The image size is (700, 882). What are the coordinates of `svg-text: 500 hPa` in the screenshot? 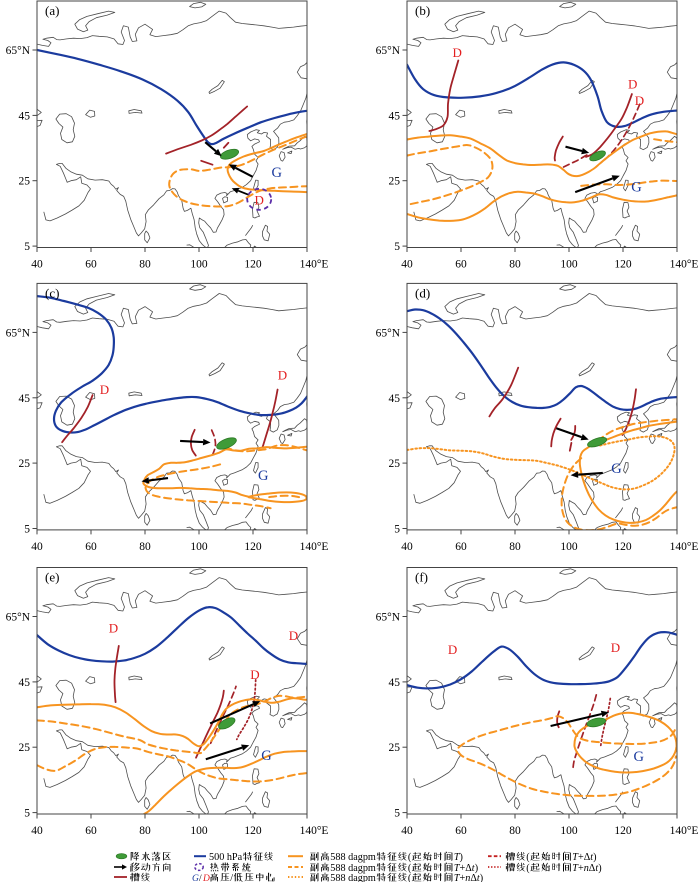 It's located at (226, 857).